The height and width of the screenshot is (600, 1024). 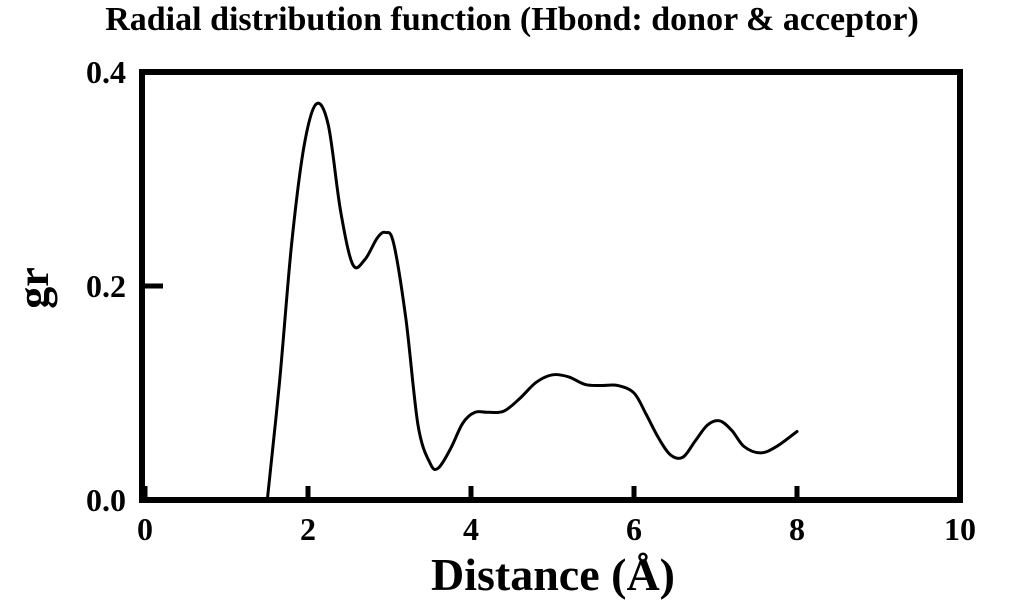 What do you see at coordinates (106, 500) in the screenshot?
I see `y-tick-label: 0.0` at bounding box center [106, 500].